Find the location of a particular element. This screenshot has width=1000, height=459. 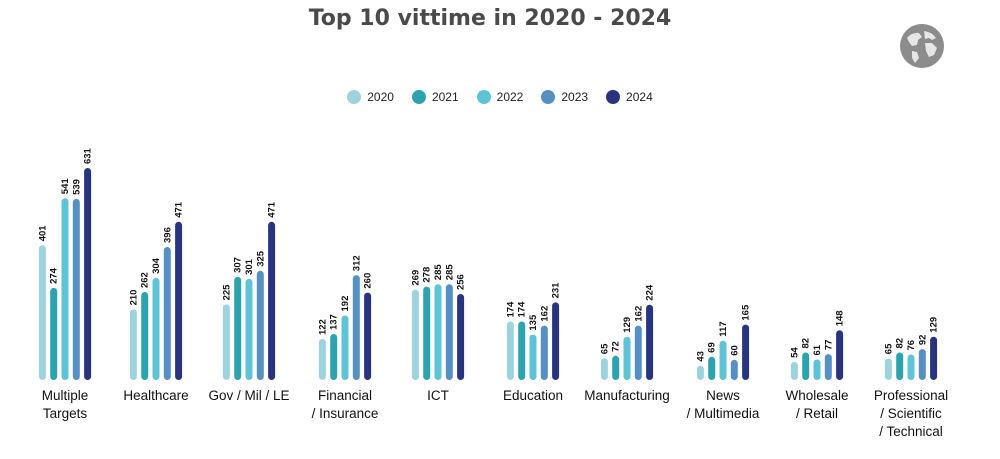

data-label: 631 is located at coordinates (88, 155).